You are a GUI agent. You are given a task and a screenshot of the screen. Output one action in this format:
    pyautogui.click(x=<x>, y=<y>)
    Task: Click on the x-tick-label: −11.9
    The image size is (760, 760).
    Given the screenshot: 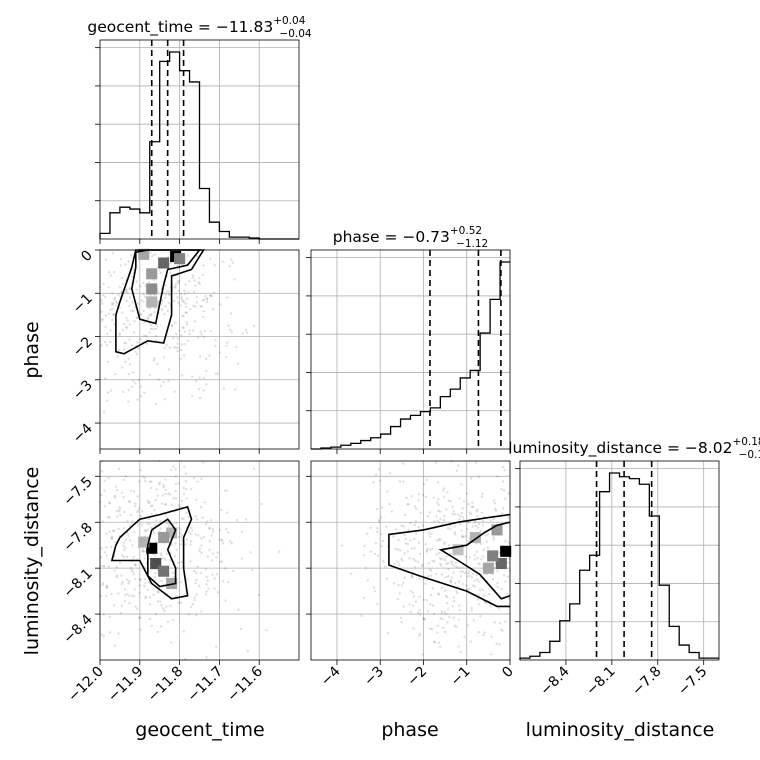 What is the action you would take?
    pyautogui.click(x=126, y=685)
    